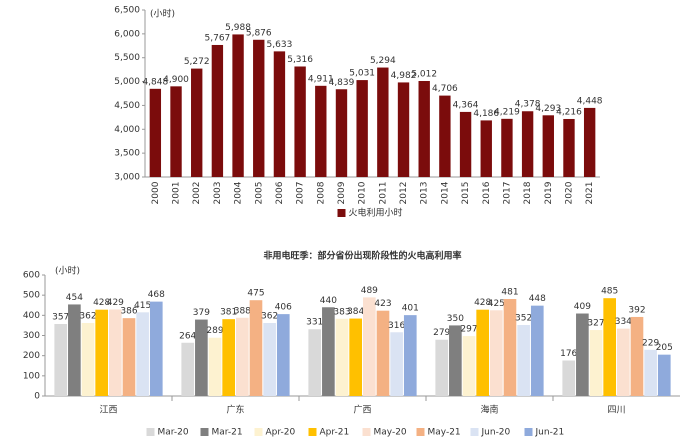  I want to click on data-label: 485, so click(609, 292).